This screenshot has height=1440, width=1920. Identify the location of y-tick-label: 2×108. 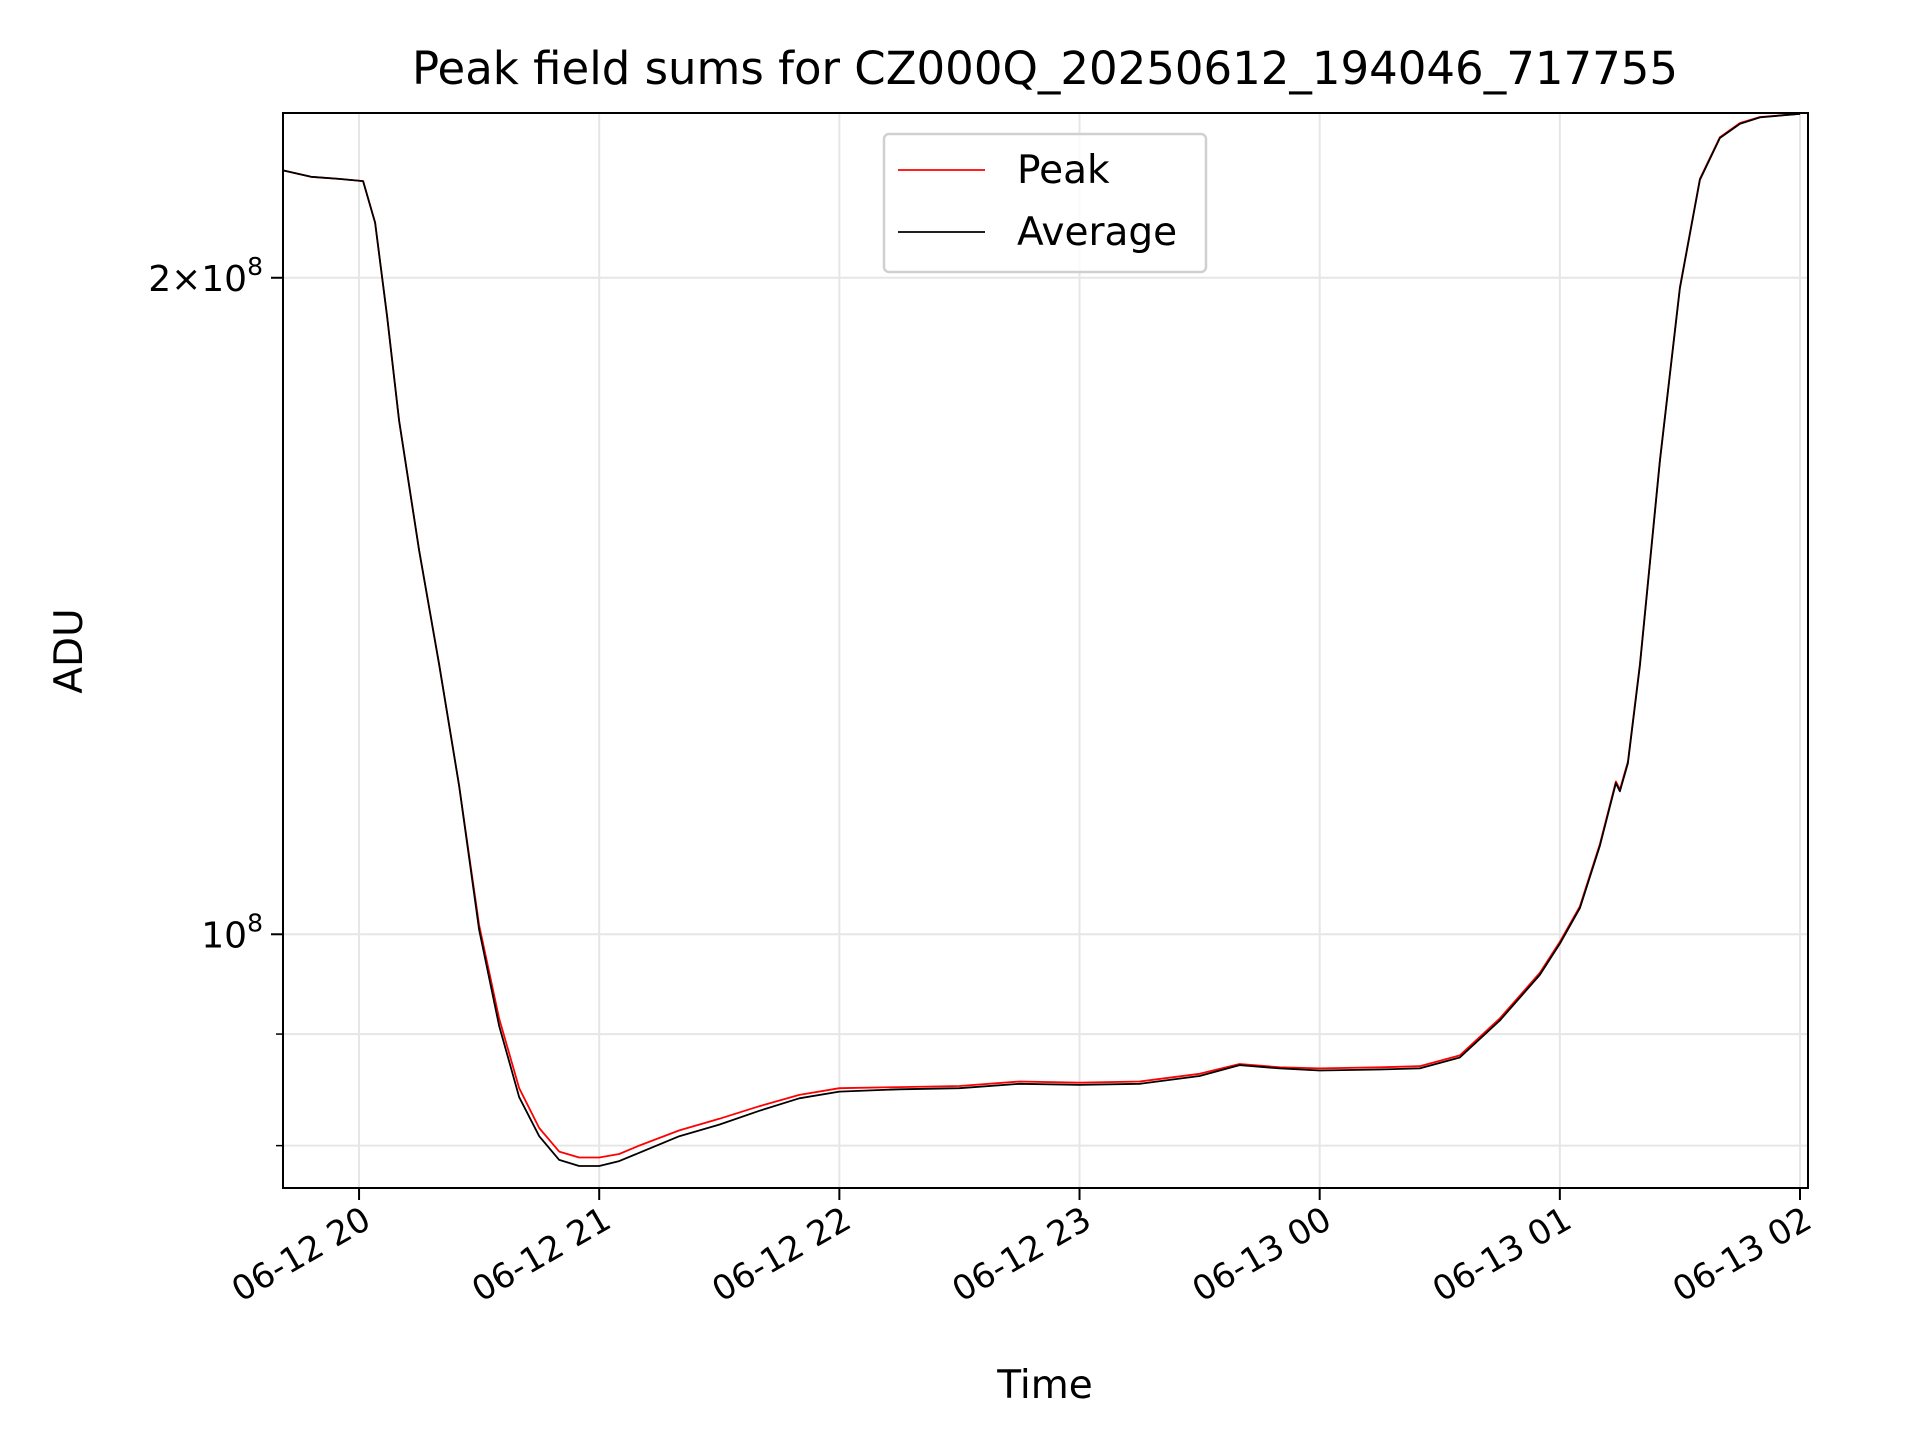
(205, 276).